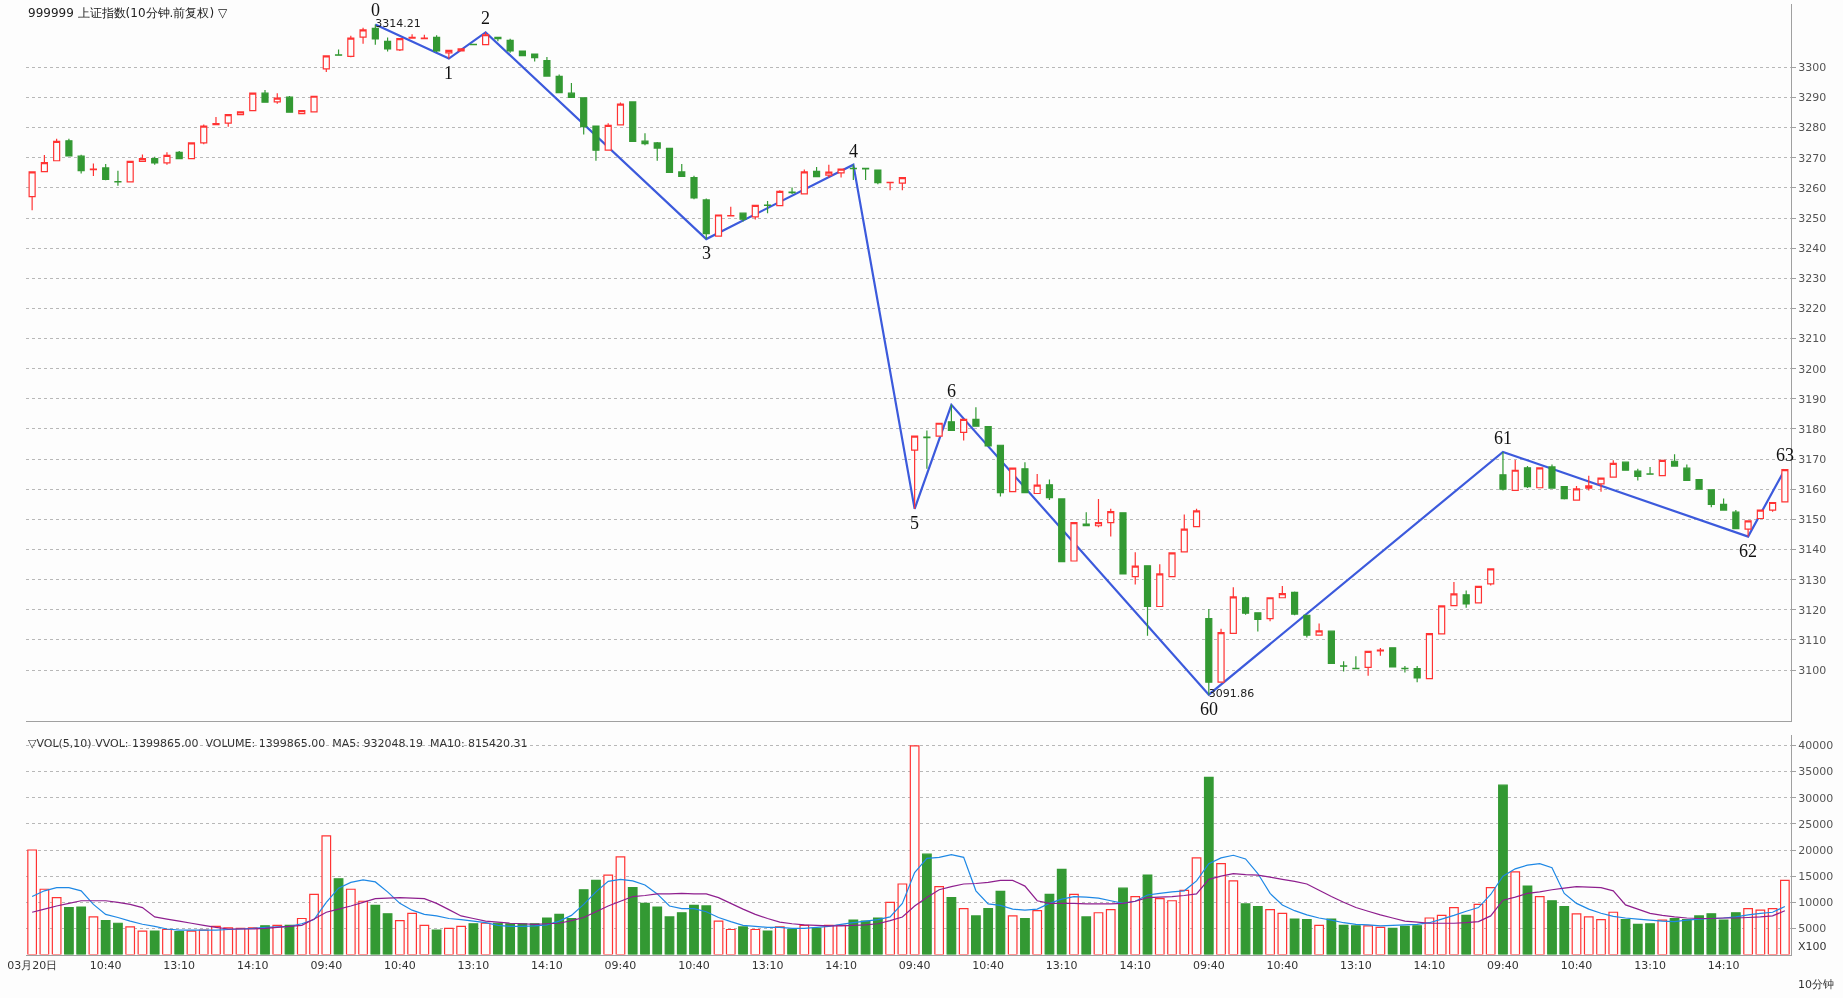 The image size is (1843, 998). Describe the element at coordinates (1816, 850) in the screenshot. I see `y-tick-label: 20000` at that location.